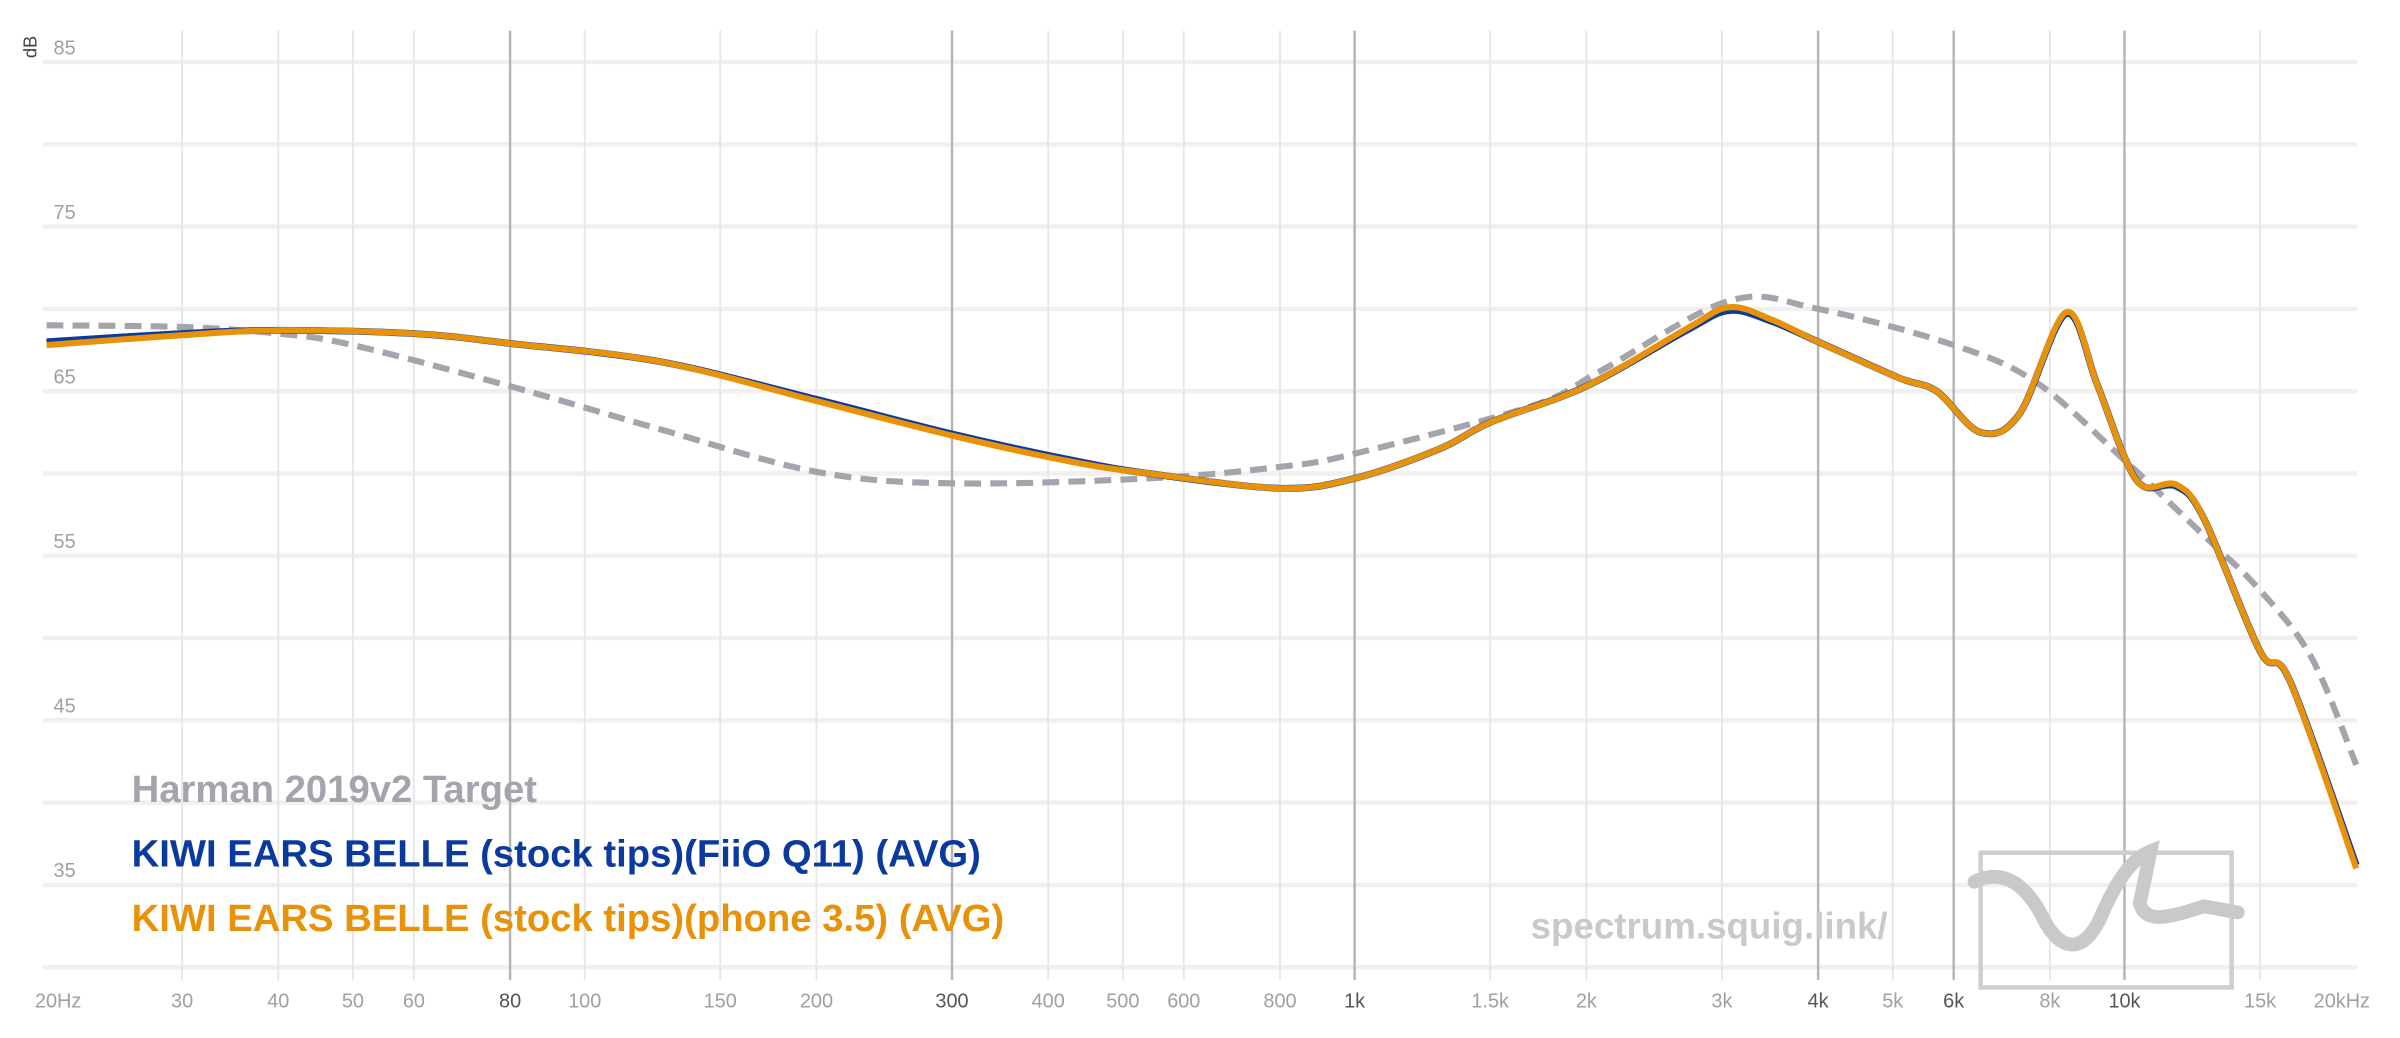 This screenshot has height=1038, width=2400. What do you see at coordinates (65, 213) in the screenshot?
I see `y-tick-label: 75` at bounding box center [65, 213].